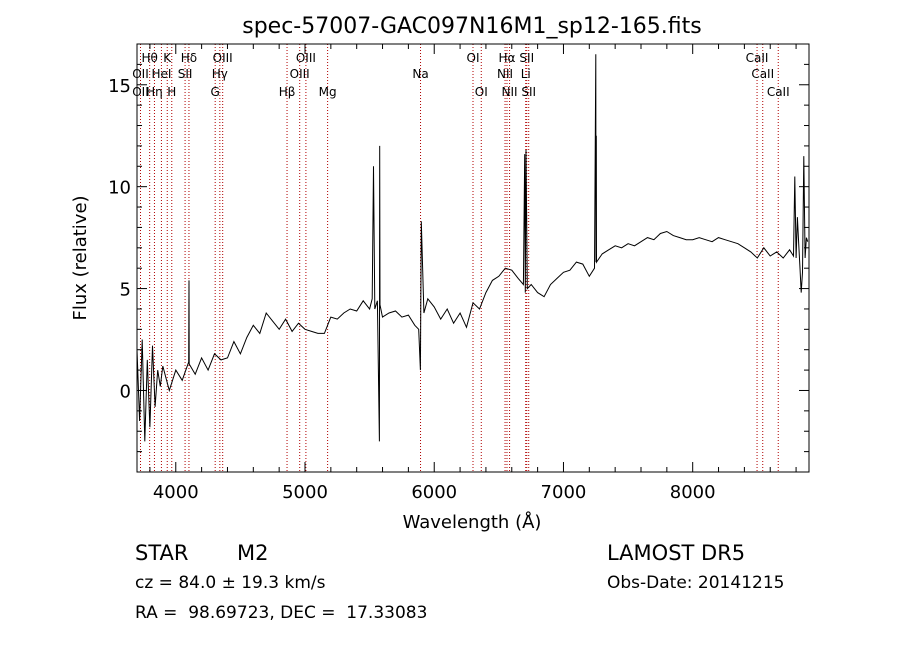 Image resolution: width=900 pixels, height=649 pixels. Describe the element at coordinates (328, 92) in the screenshot. I see `line-label: Mg` at that location.